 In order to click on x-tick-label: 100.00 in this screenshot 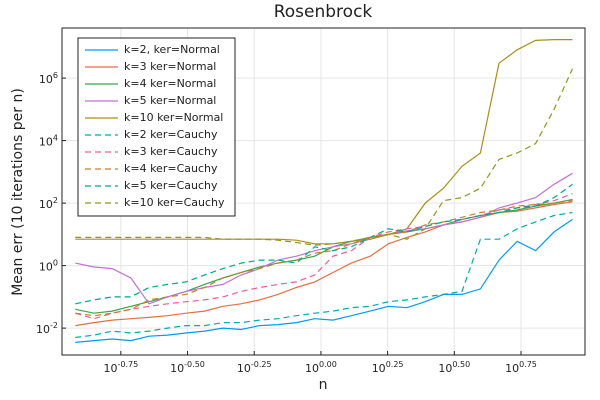, I will do `click(321, 368)`.